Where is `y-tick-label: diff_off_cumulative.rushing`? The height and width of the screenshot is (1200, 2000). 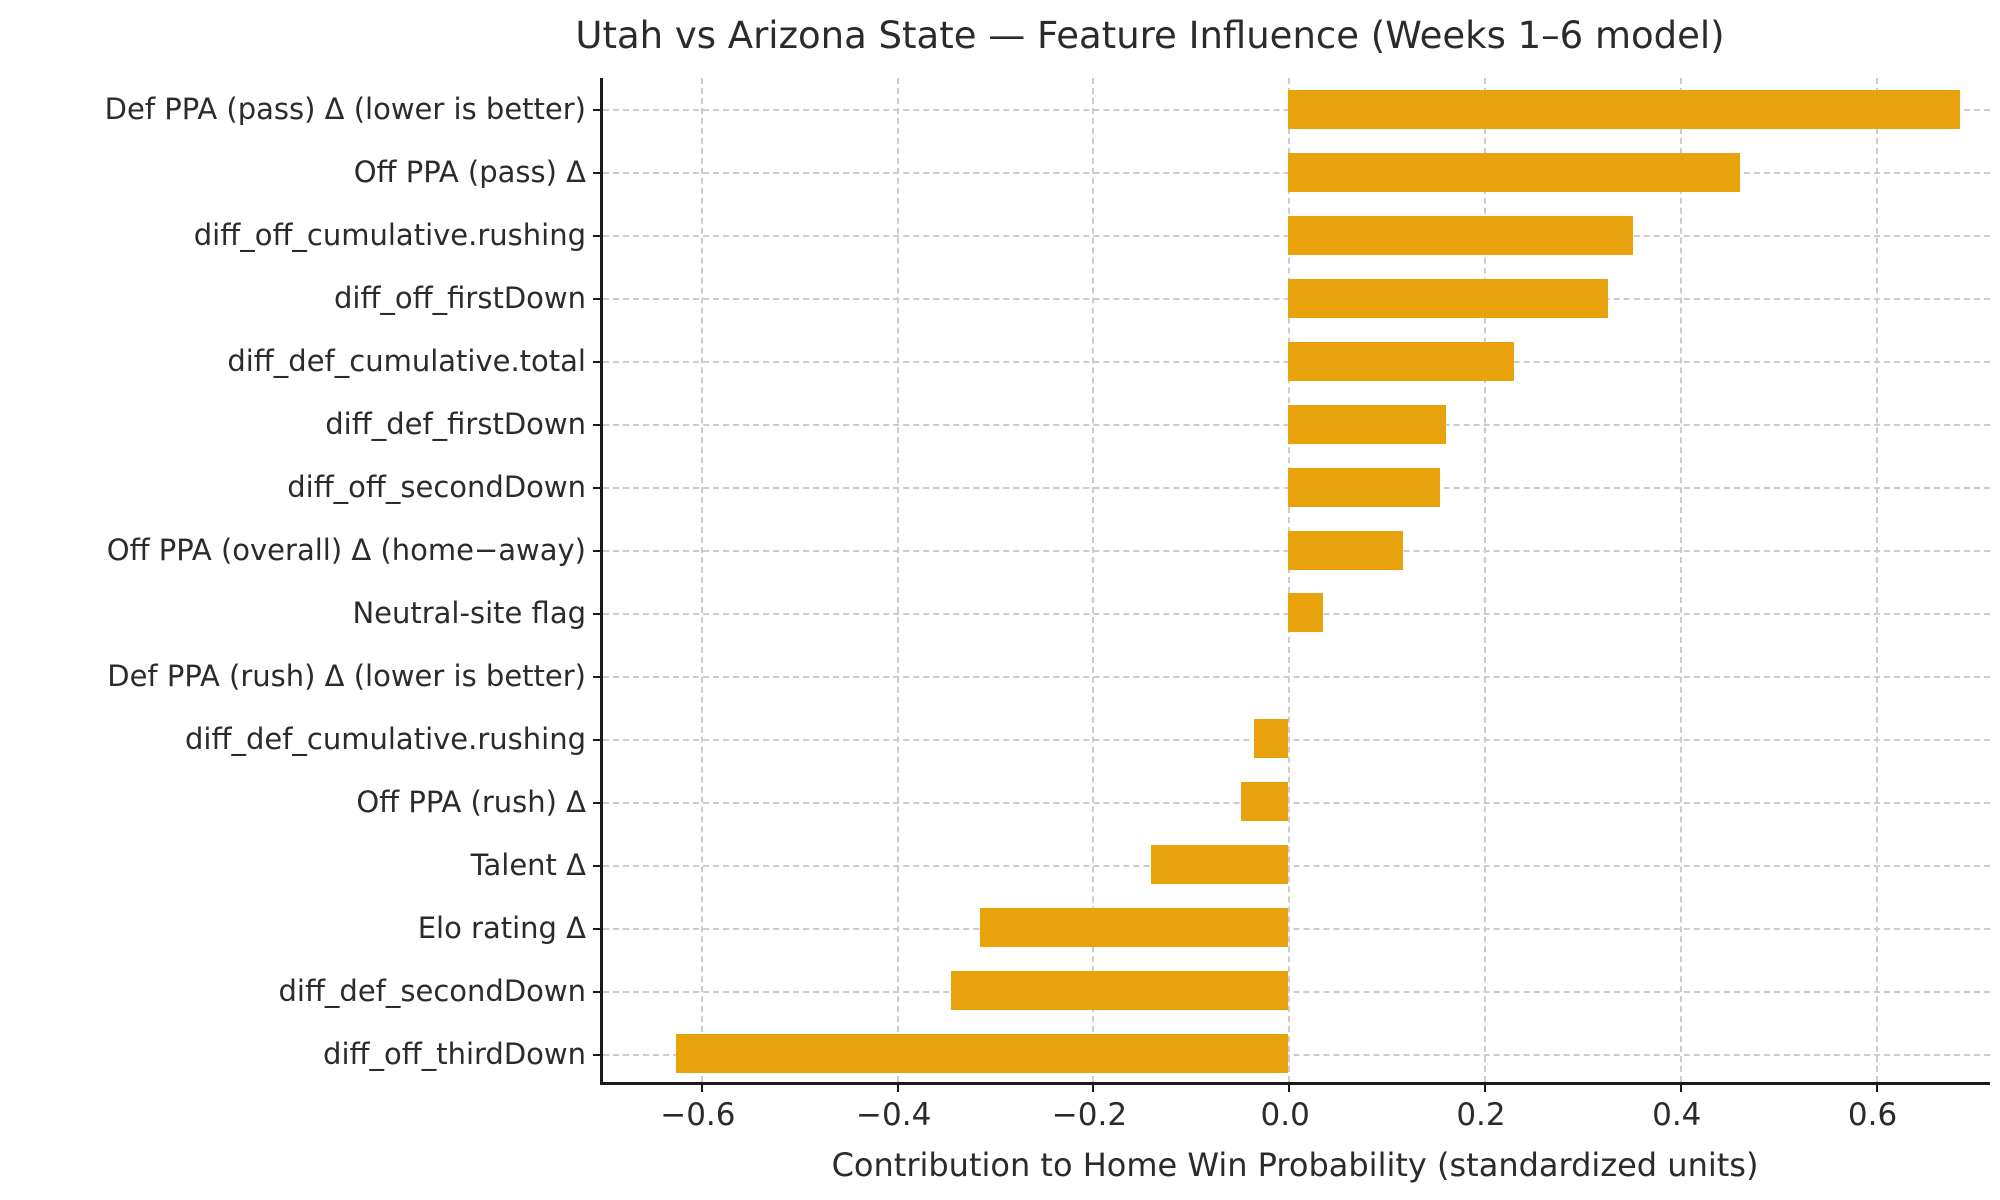
y-tick-label: diff_off_cumulative.rushing is located at coordinates (389, 235).